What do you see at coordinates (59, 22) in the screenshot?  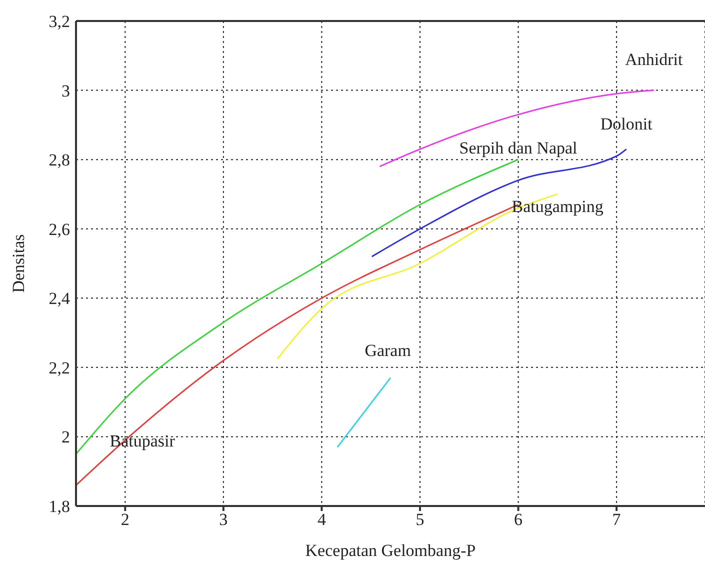 I see `y-tick-label: 3,2` at bounding box center [59, 22].